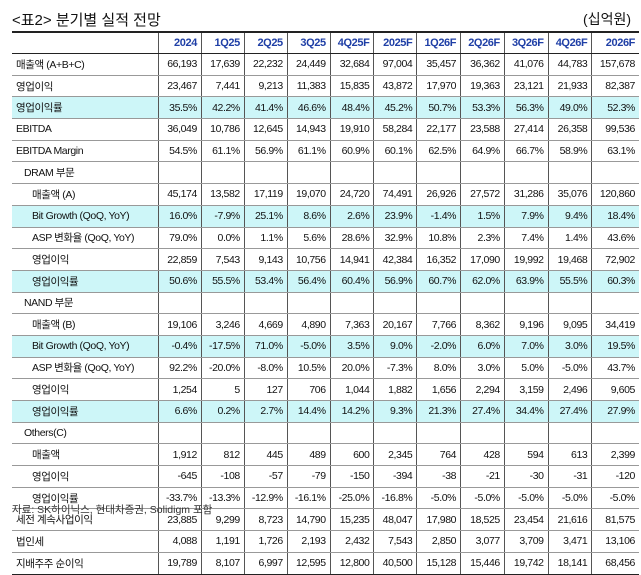 This screenshot has width=641, height=575. What do you see at coordinates (482, 129) in the screenshot?
I see `table-cell: 23,588` at bounding box center [482, 129].